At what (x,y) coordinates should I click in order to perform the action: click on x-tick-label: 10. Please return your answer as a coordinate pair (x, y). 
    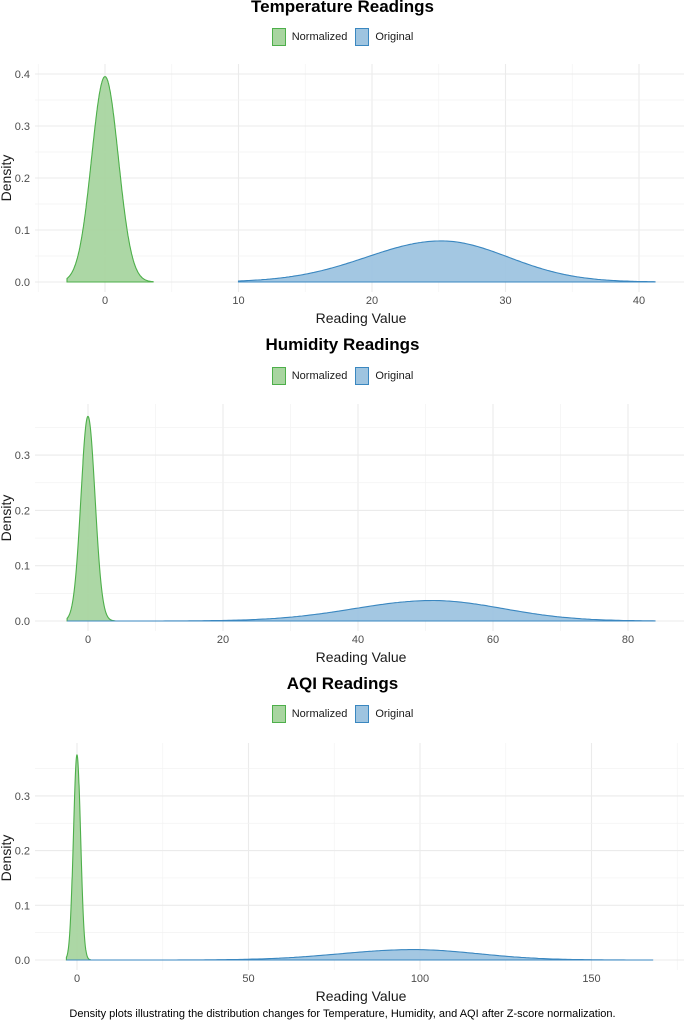
    Looking at the image, I should click on (238, 301).